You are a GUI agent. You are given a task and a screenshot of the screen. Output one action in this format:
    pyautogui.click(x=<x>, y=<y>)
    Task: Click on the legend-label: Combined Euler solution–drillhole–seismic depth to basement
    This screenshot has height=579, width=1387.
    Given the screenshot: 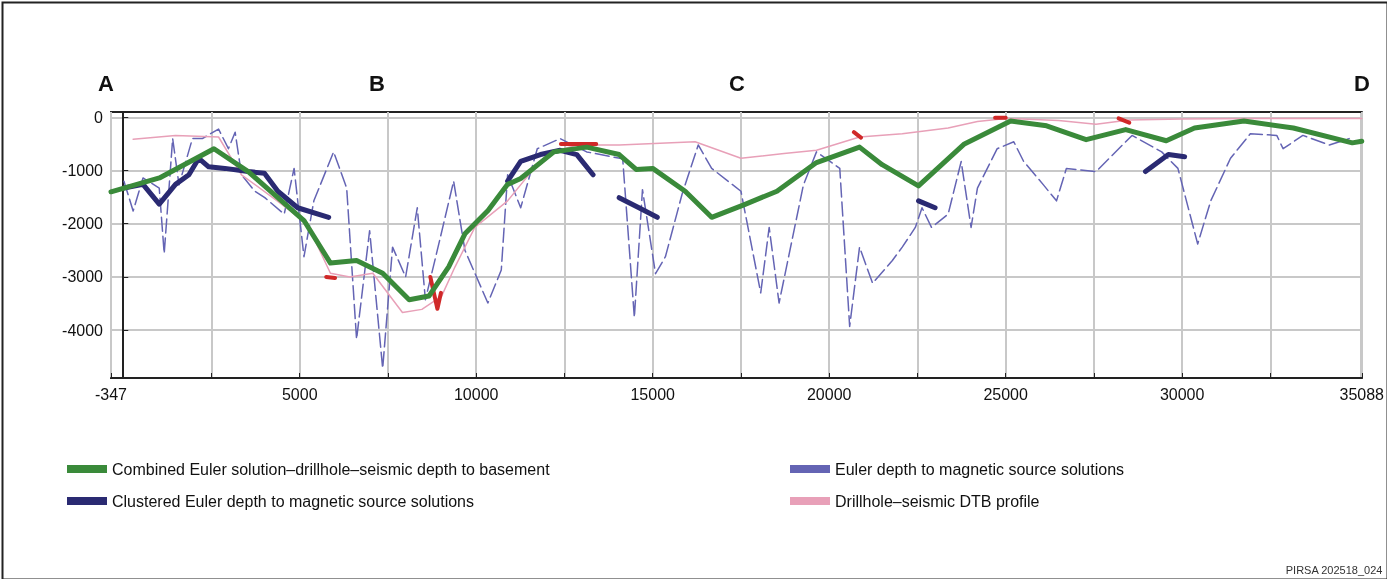 What is the action you would take?
    pyautogui.click(x=331, y=469)
    